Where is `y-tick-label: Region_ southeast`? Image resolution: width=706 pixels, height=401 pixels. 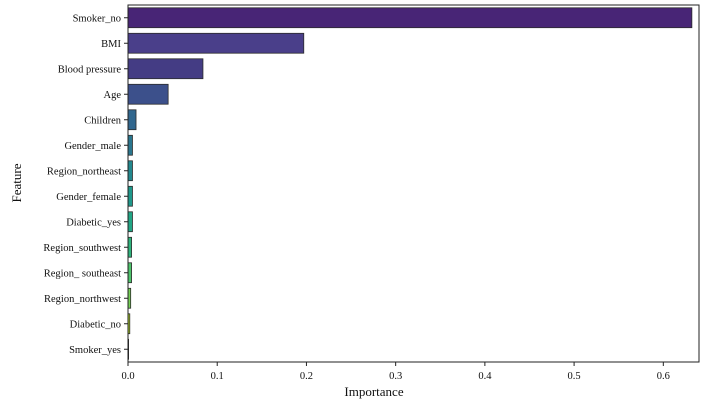
y-tick-label: Region_ southeast is located at coordinates (82, 273).